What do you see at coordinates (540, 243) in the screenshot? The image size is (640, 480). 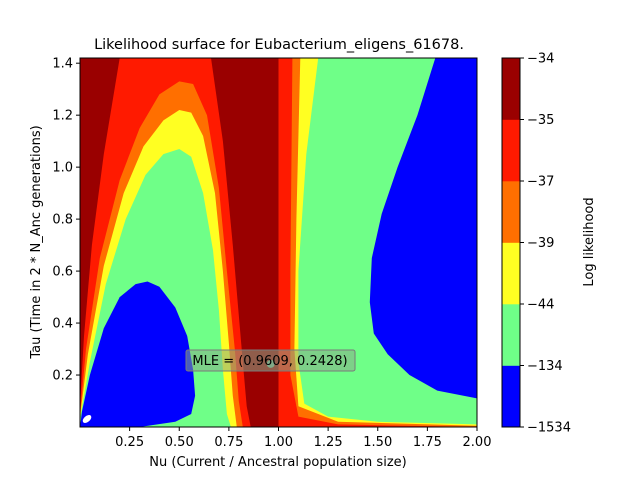 I see `colorbar-tick-label: −39` at bounding box center [540, 243].